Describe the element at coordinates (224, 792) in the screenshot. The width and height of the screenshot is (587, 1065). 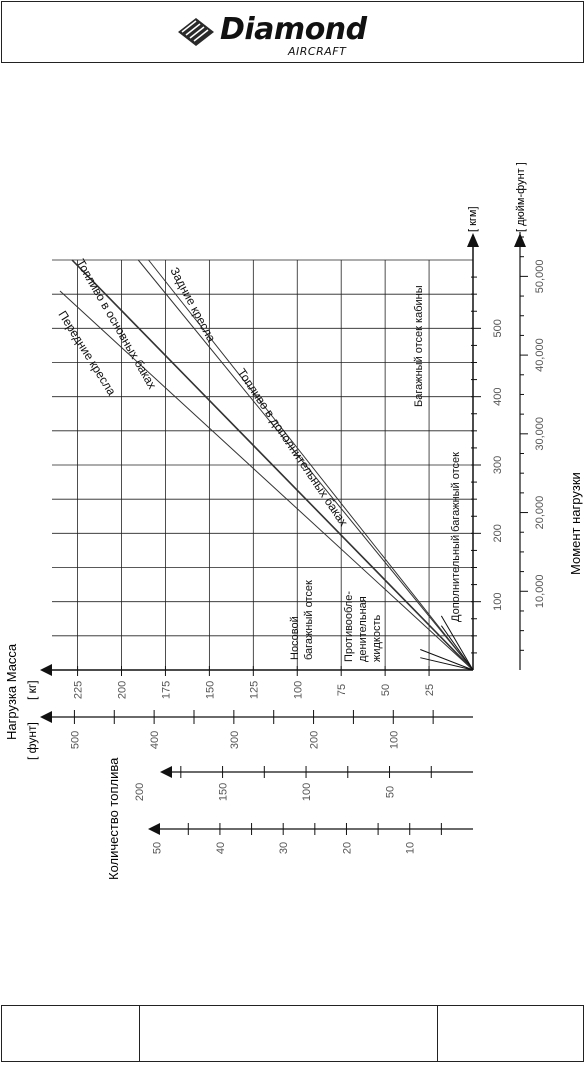
I see `tick-label-fuel-1: 150` at that location.